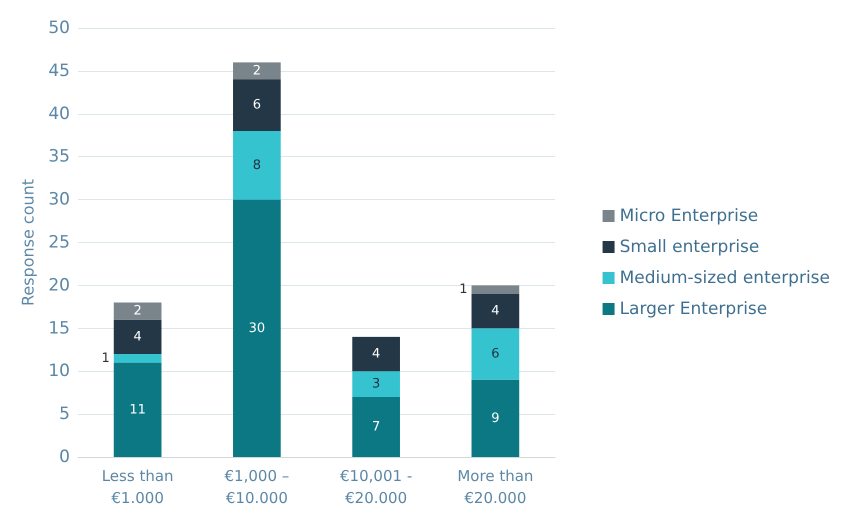 The height and width of the screenshot is (525, 853). What do you see at coordinates (725, 278) in the screenshot?
I see `legend-label: Medium-sized enterprise` at bounding box center [725, 278].